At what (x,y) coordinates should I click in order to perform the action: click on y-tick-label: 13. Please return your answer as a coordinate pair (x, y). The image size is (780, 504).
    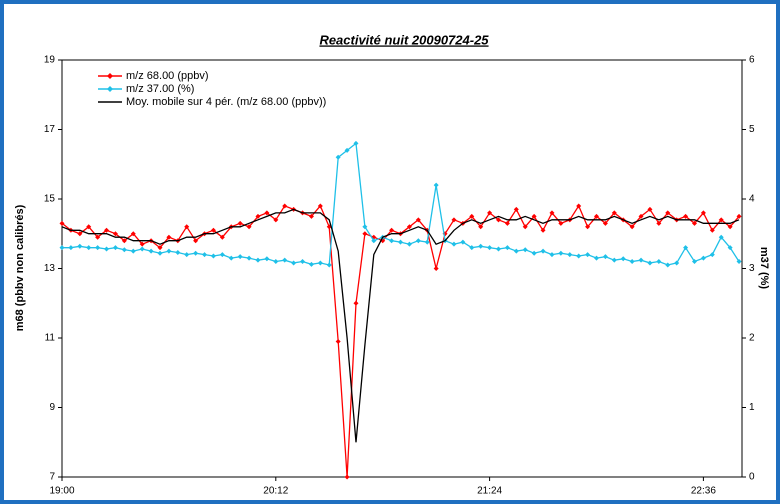
    Looking at the image, I should click on (50, 268).